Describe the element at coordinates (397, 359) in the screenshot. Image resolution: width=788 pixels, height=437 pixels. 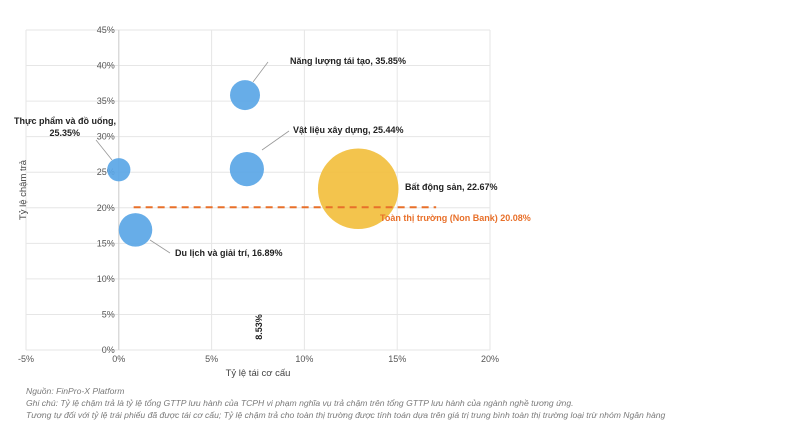
I see `x-tick-label: 15%` at that location.